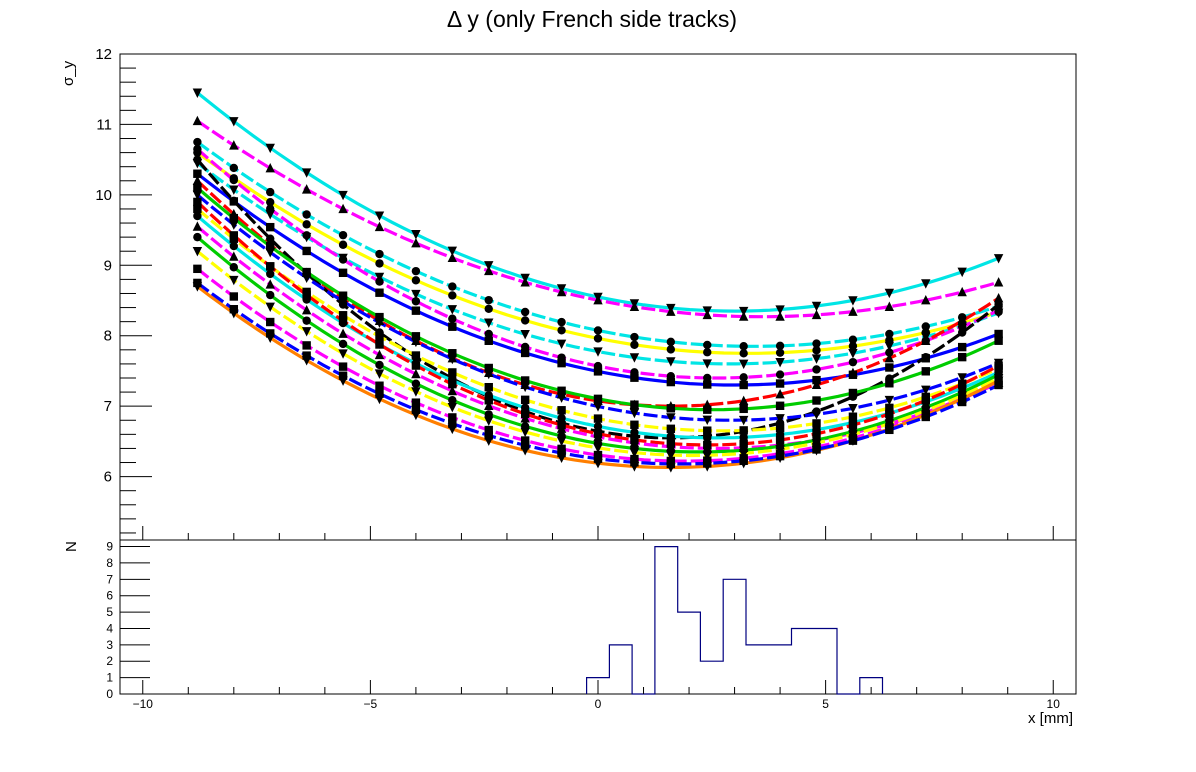 The height and width of the screenshot is (772, 1196). What do you see at coordinates (306, 214) in the screenshot?
I see `data-point-s2-p3` at bounding box center [306, 214].